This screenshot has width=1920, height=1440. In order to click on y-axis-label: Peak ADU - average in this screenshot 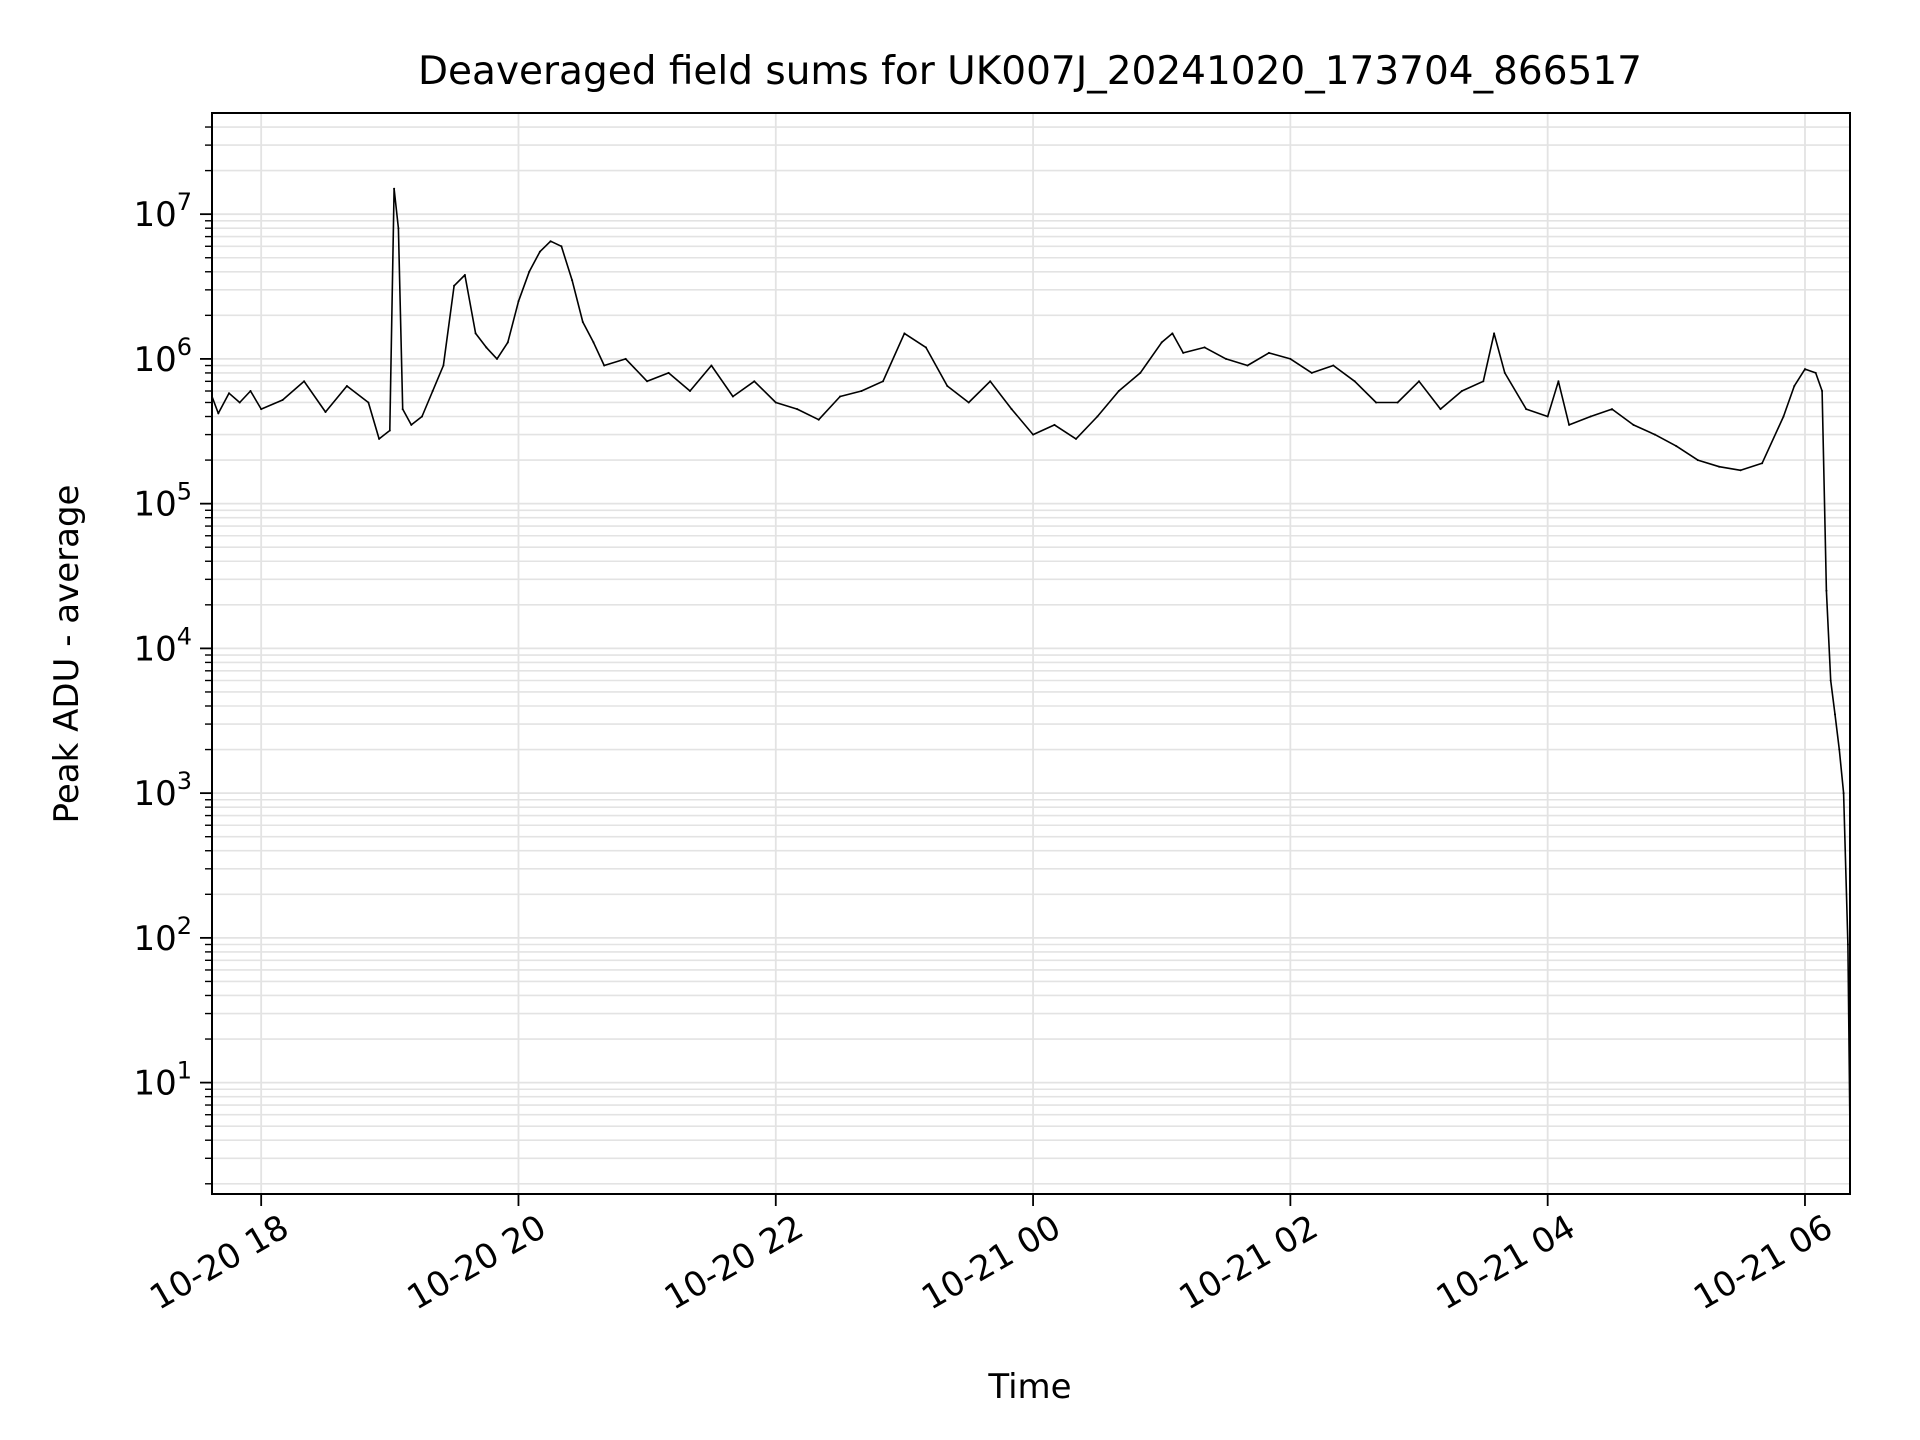, I will do `click(67, 654)`.